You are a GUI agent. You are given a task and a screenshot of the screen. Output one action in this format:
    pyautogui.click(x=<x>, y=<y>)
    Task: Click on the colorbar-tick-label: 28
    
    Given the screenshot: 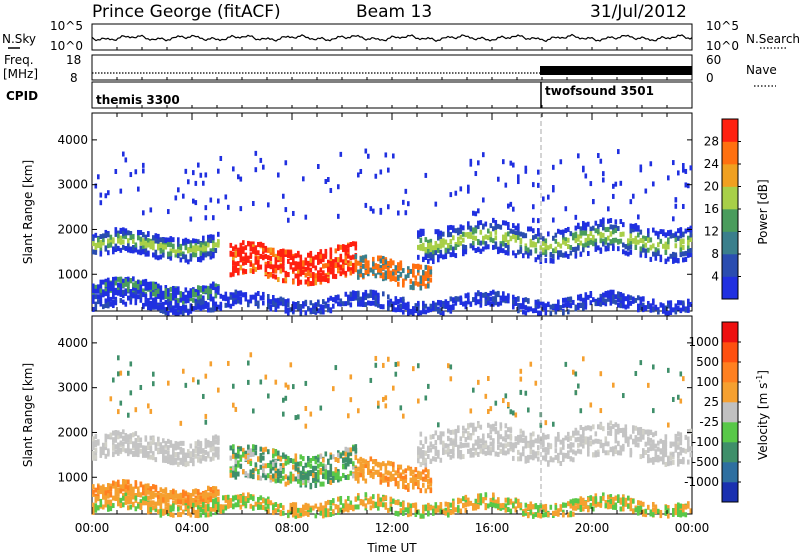 What is the action you would take?
    pyautogui.click(x=711, y=142)
    